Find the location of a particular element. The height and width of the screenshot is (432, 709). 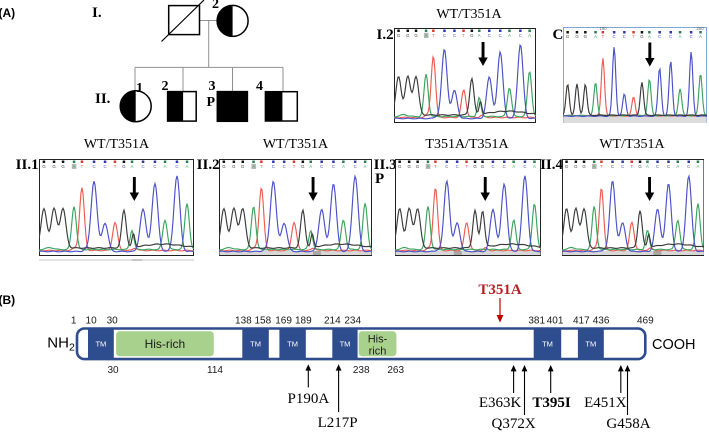

svg-text: 1 is located at coordinates (74, 320).